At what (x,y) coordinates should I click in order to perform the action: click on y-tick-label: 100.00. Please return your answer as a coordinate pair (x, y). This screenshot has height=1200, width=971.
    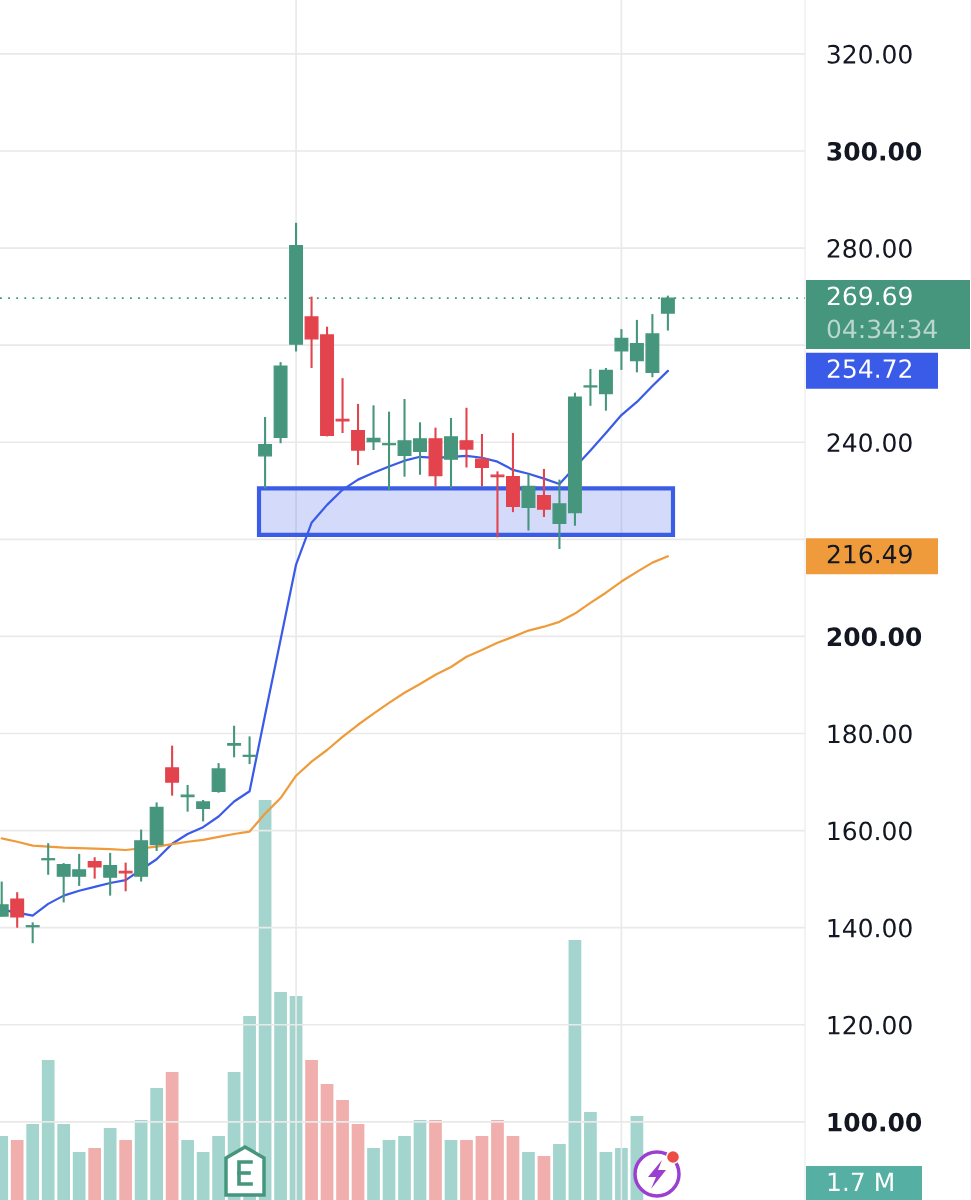
    Looking at the image, I should click on (875, 1122).